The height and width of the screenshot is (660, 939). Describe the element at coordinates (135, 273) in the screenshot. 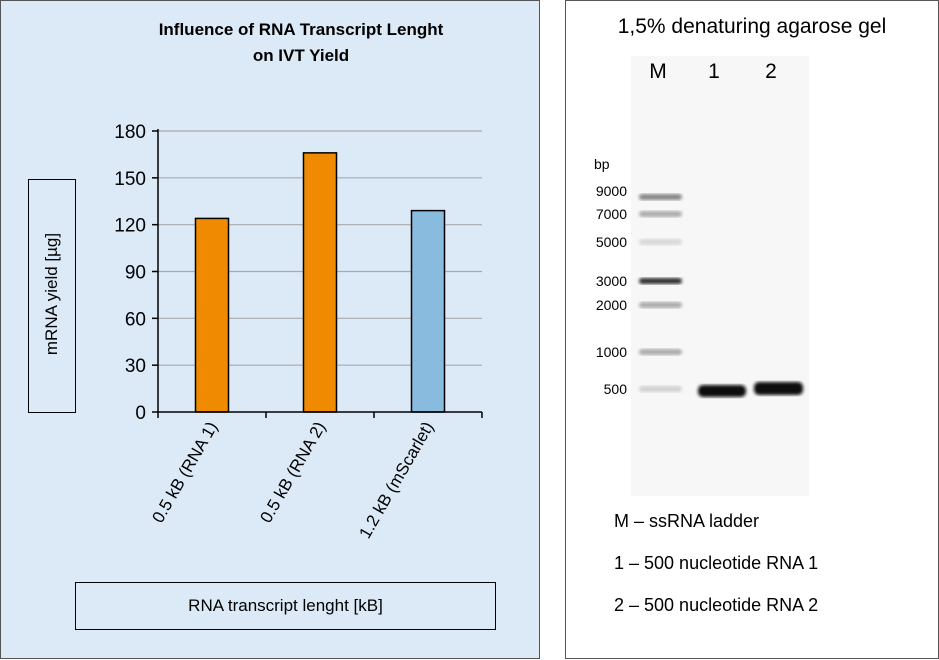

I see `y-tick-label: 90` at that location.